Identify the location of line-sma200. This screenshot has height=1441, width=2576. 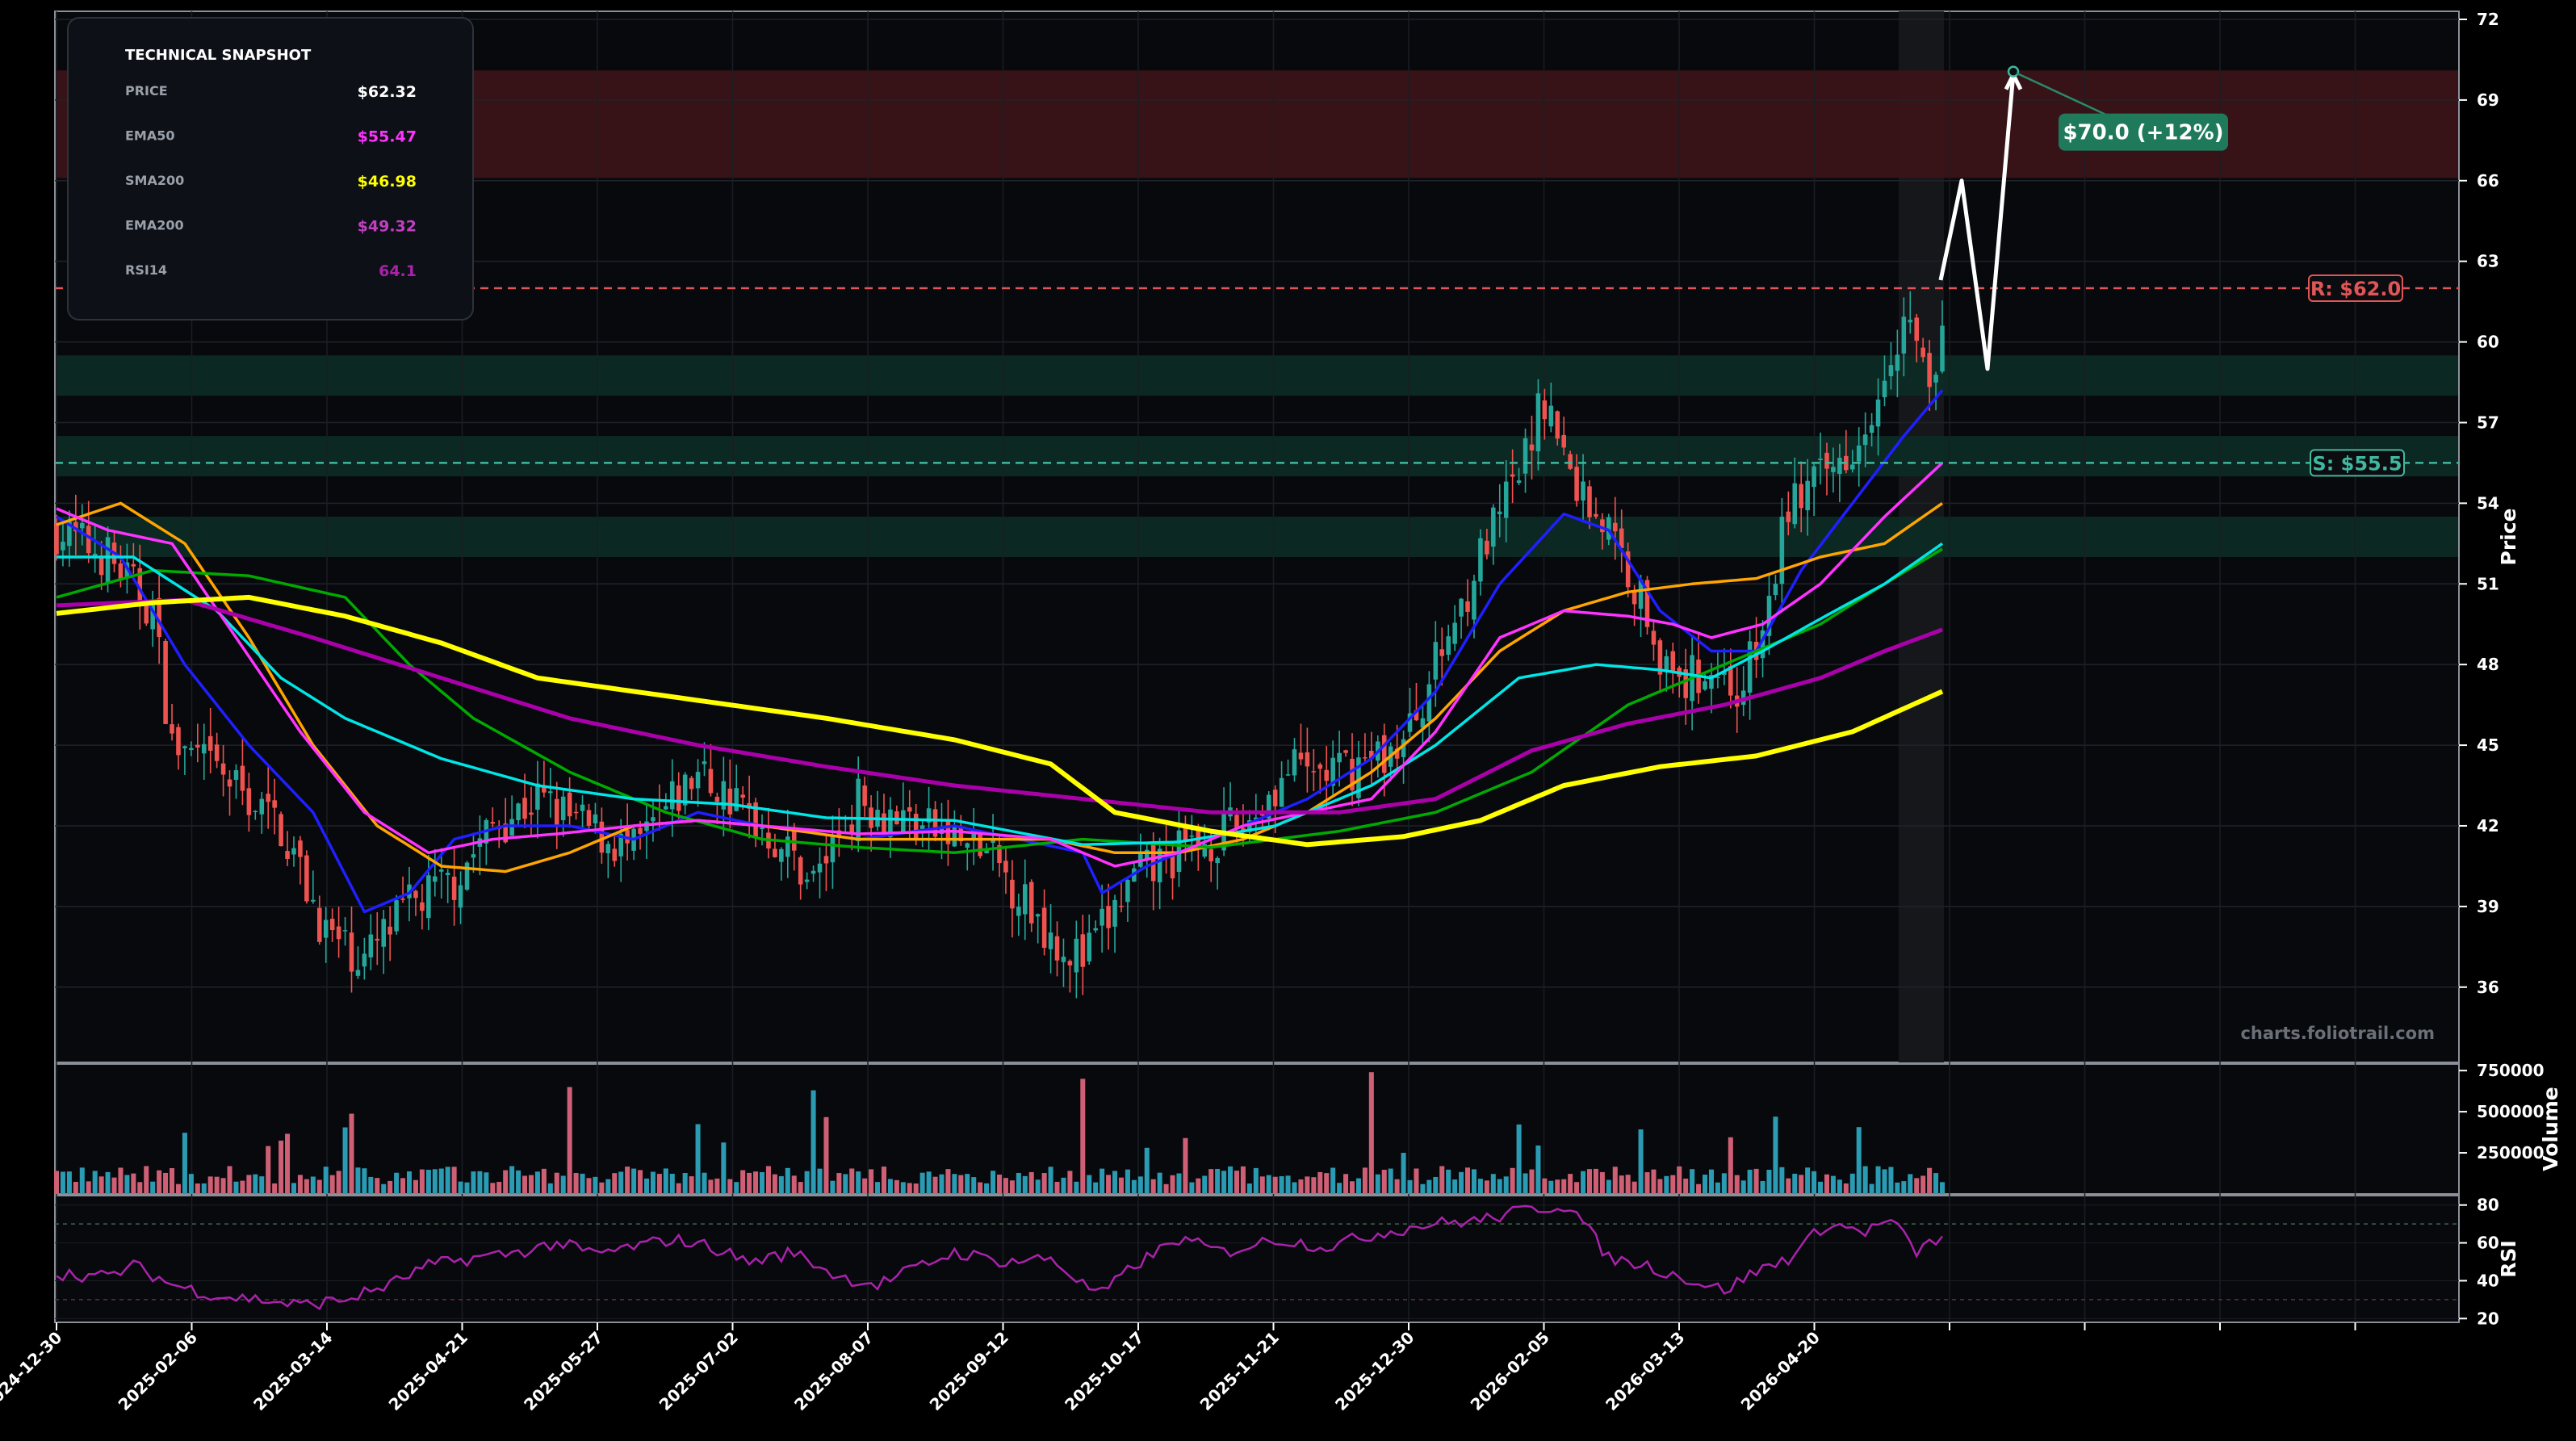
(1000, 721).